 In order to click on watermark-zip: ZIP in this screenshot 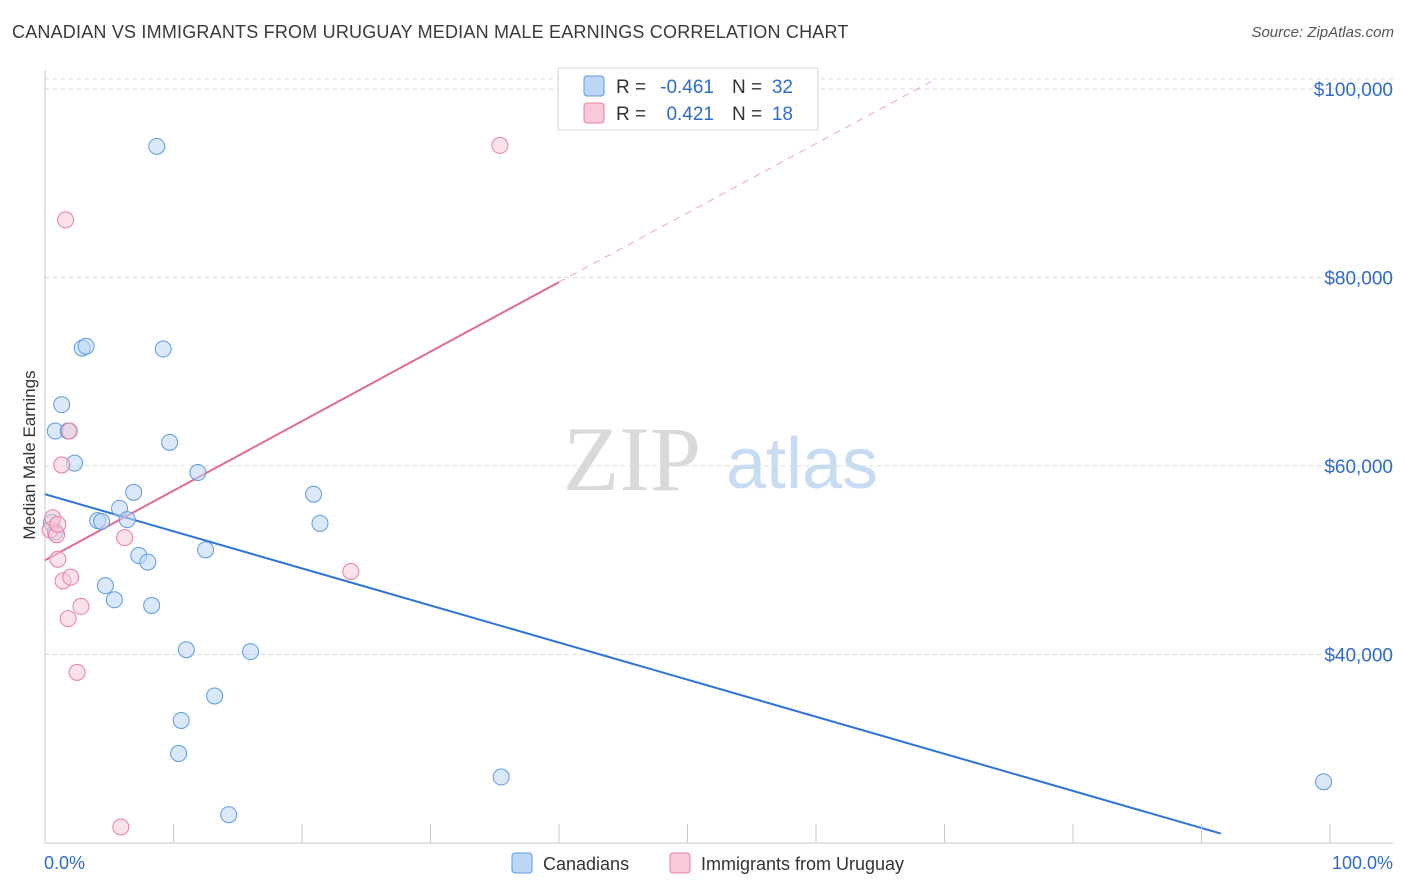, I will do `click(632, 459)`.